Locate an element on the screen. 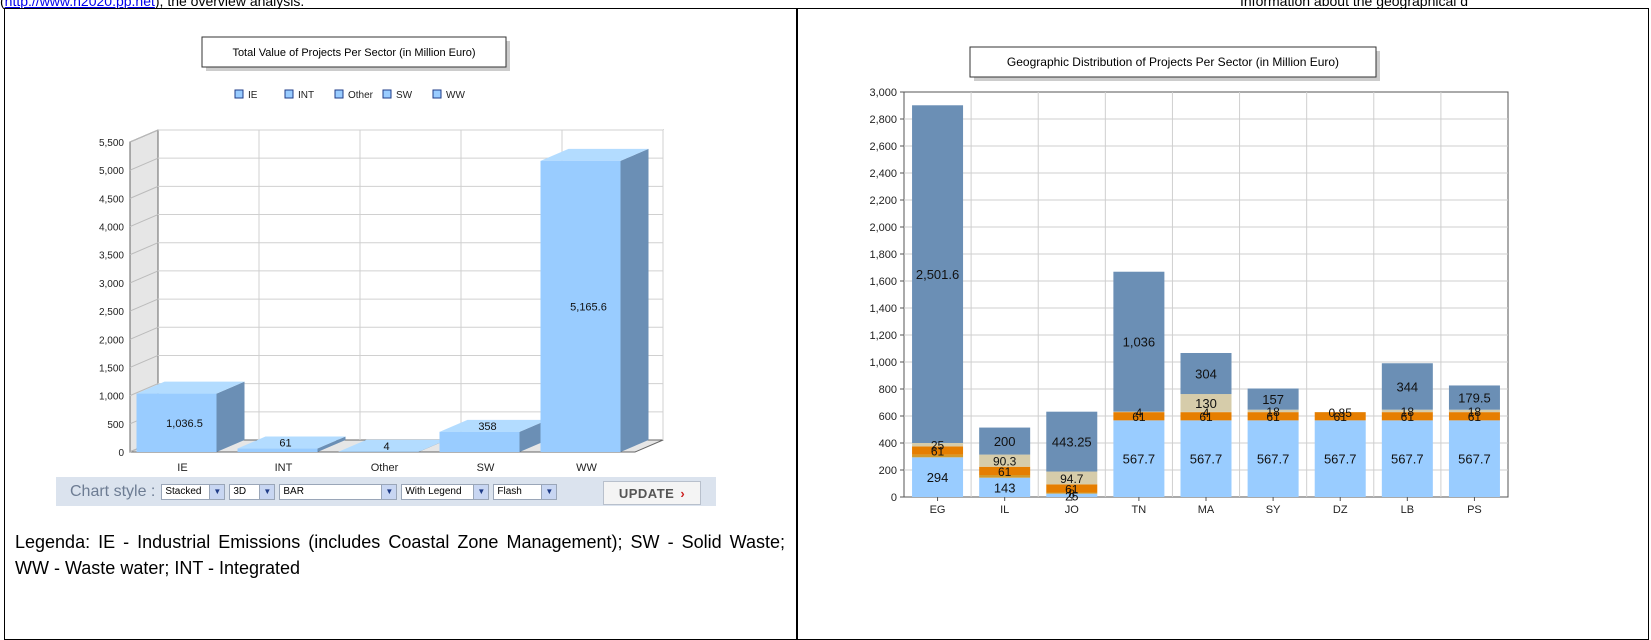  chart1-data-label: 4 is located at coordinates (386, 447).